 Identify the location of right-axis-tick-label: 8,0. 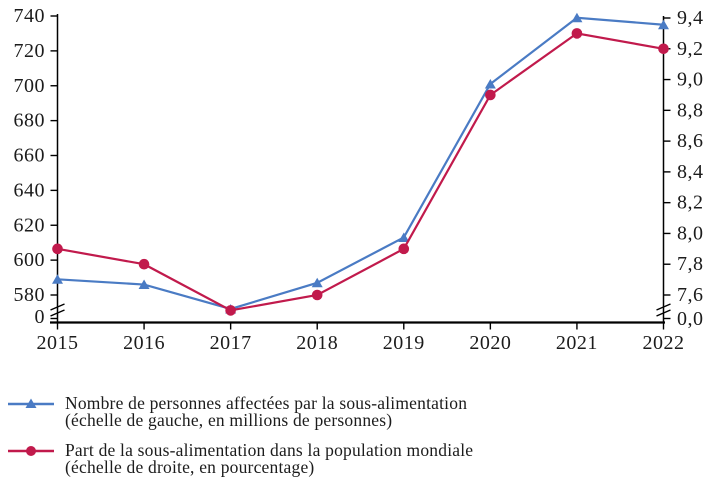
(690, 233).